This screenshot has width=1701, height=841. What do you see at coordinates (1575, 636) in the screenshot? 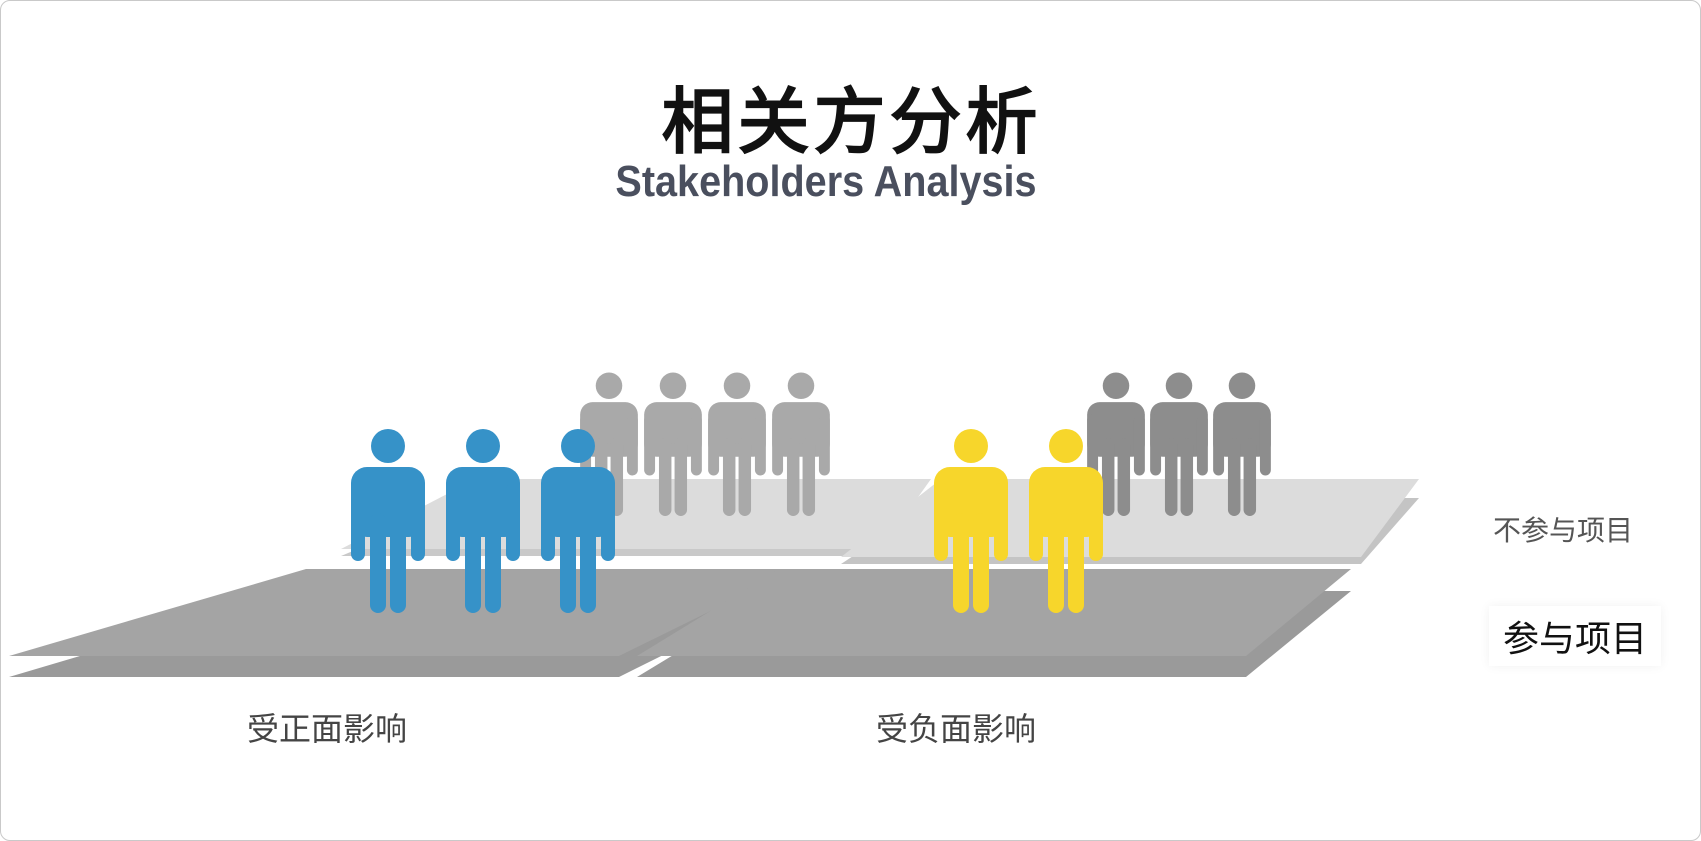
I see `involved-label: 参与项目` at bounding box center [1575, 636].